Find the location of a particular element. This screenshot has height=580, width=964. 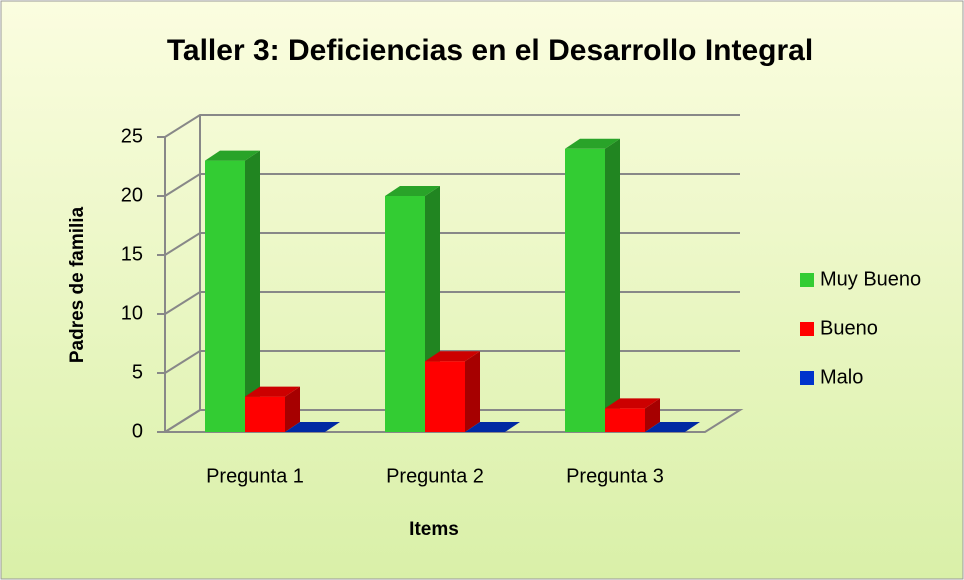

y-tick-label: 25 is located at coordinates (132, 136).